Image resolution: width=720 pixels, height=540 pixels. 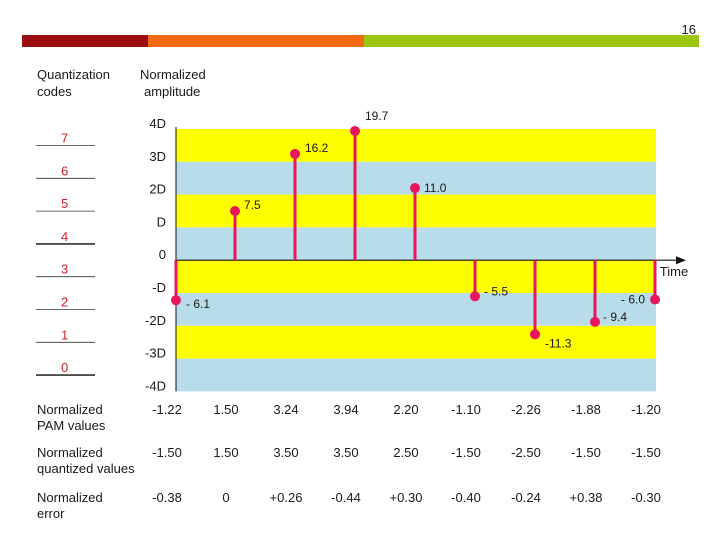 I want to click on sample-value-label: - 5.5, so click(x=496, y=291).